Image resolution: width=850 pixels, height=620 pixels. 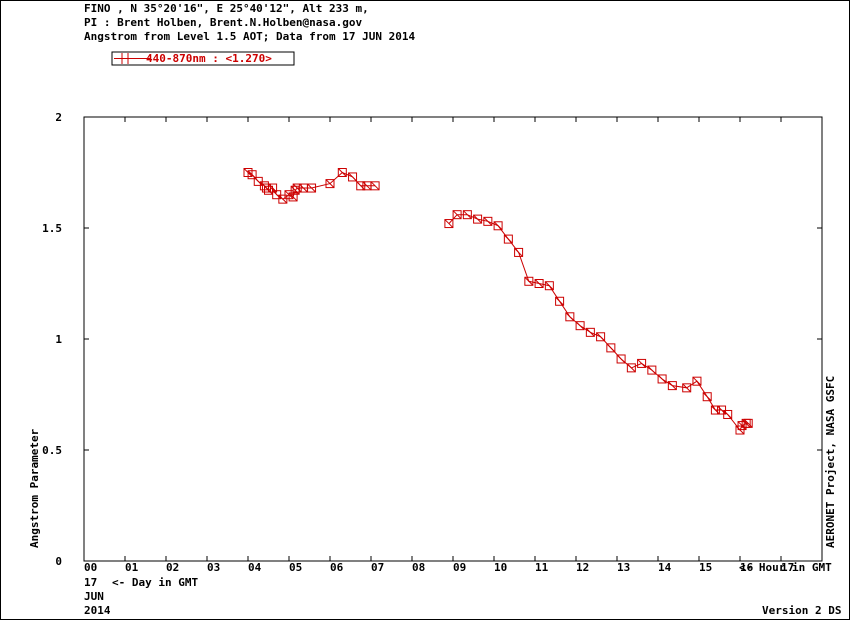 What do you see at coordinates (500, 567) in the screenshot?
I see `x-tick-label: 10` at bounding box center [500, 567].